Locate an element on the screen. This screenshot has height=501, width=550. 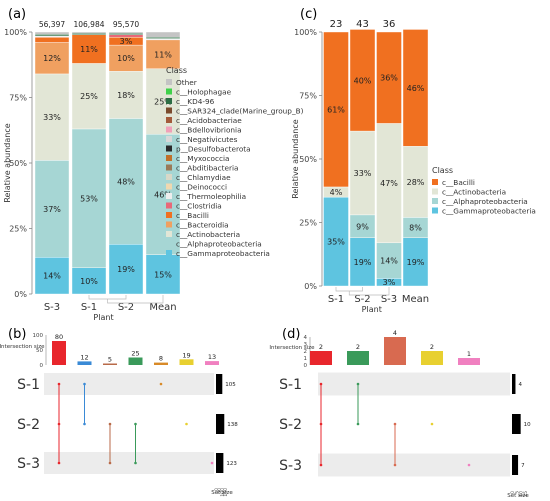
intersection-tick: 100 is located at coordinates (38, 336).